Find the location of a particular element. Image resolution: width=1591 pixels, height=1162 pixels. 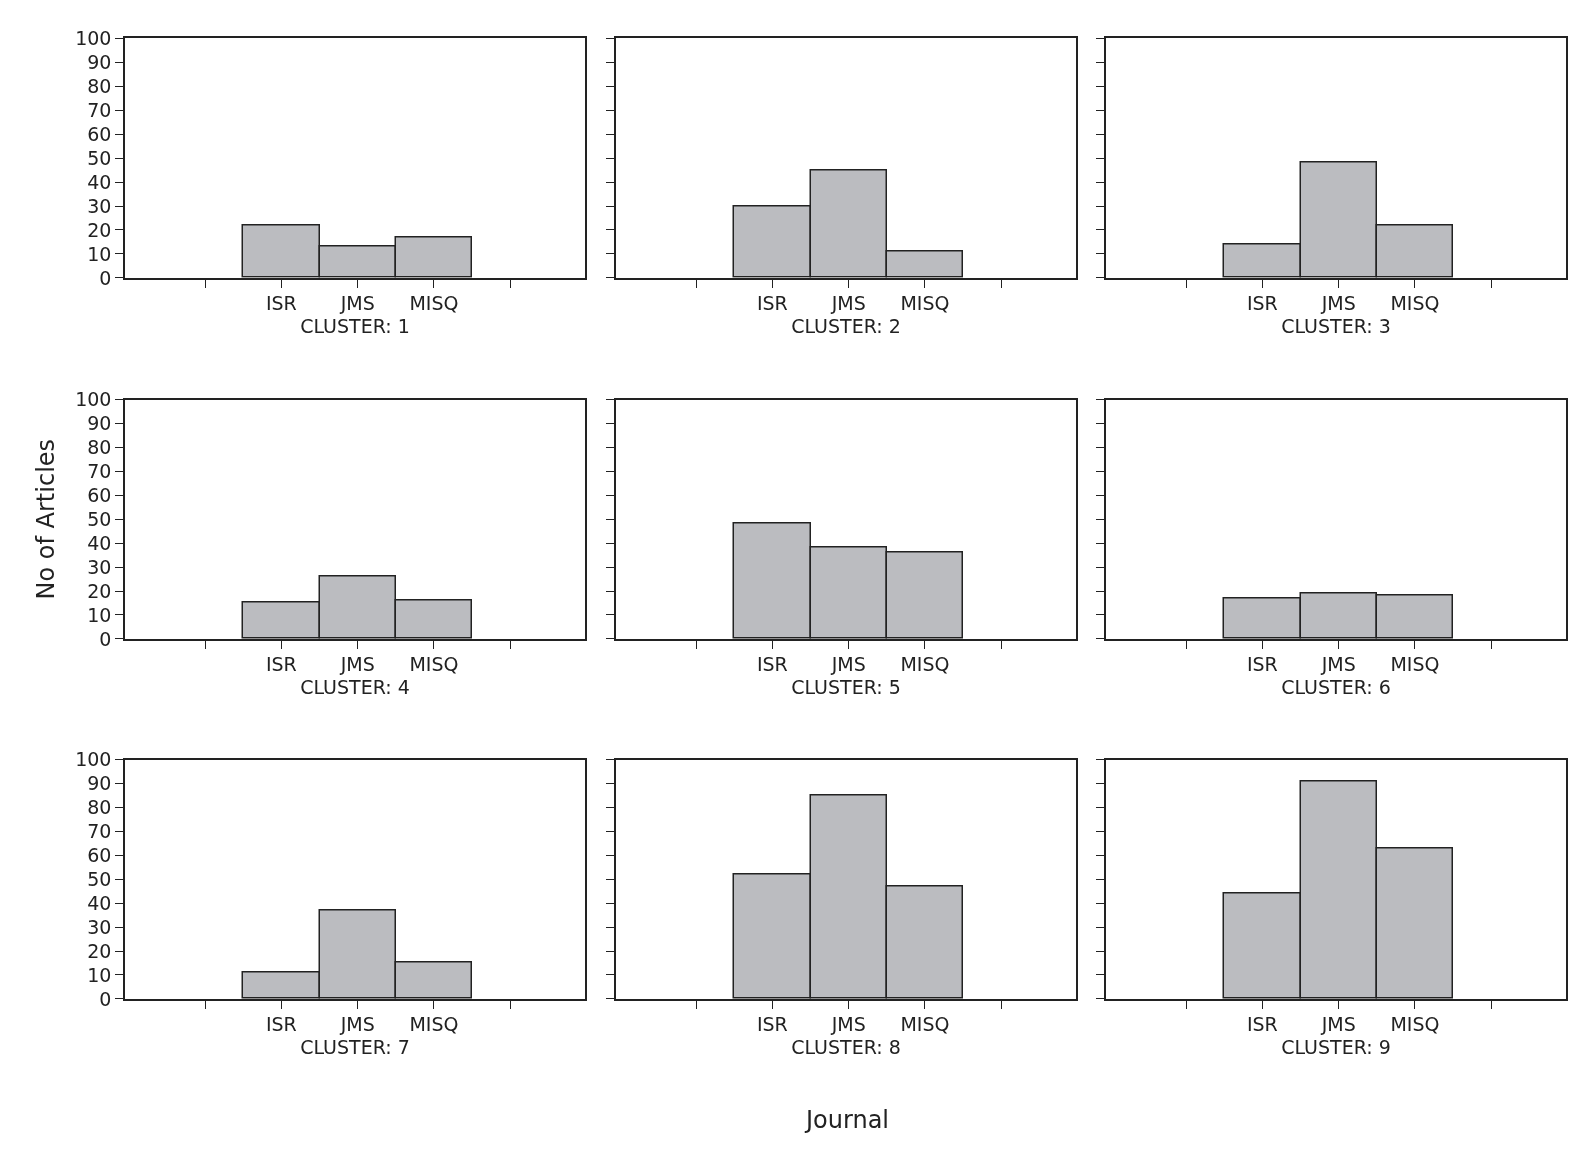

x-axis-title: CLUSTER: 7 is located at coordinates (355, 1046).